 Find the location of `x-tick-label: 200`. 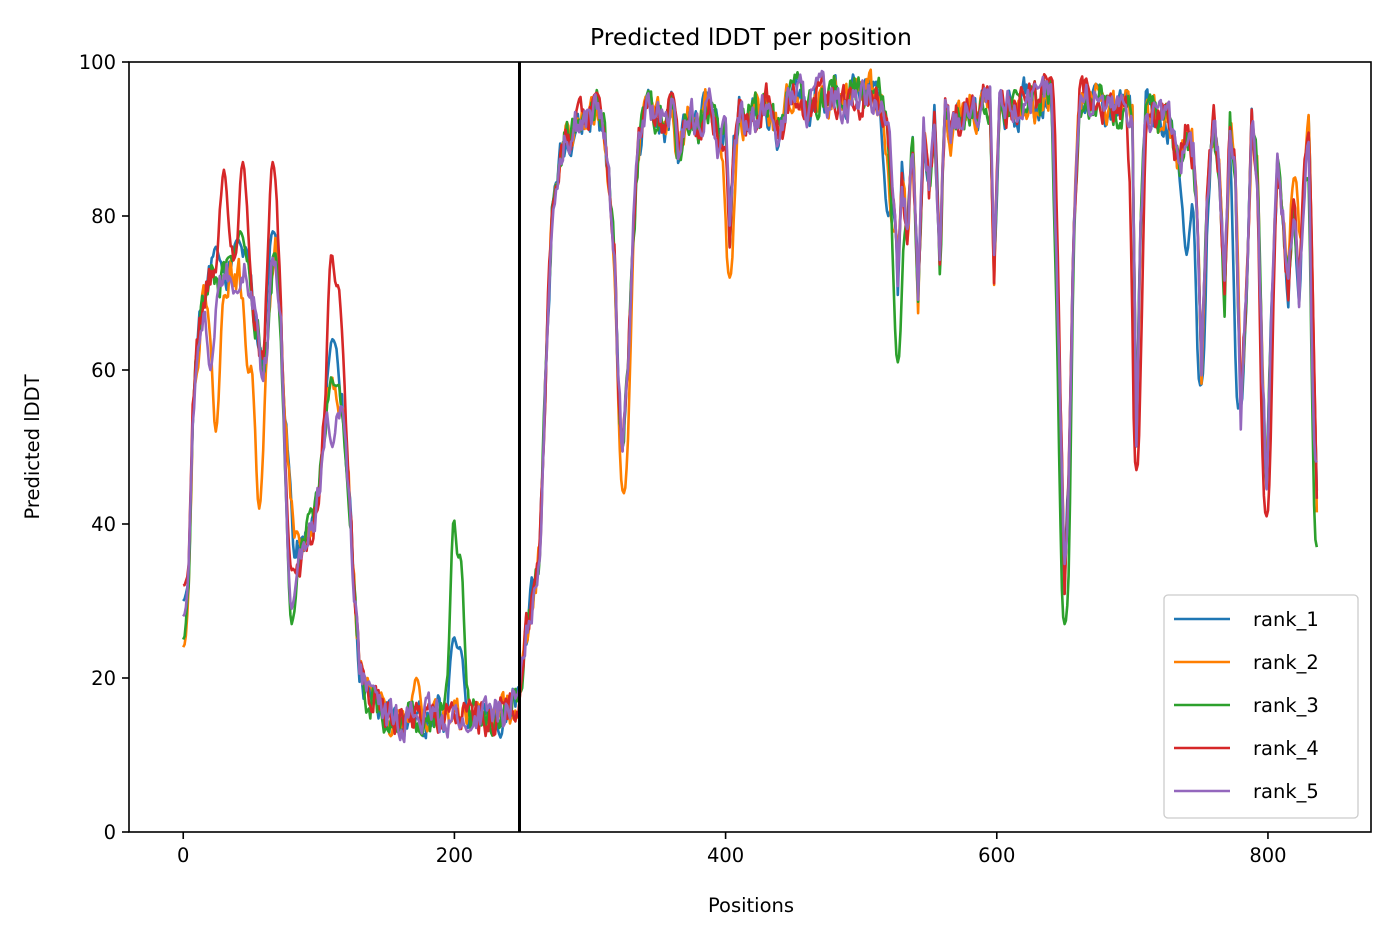

x-tick-label: 200 is located at coordinates (454, 855).